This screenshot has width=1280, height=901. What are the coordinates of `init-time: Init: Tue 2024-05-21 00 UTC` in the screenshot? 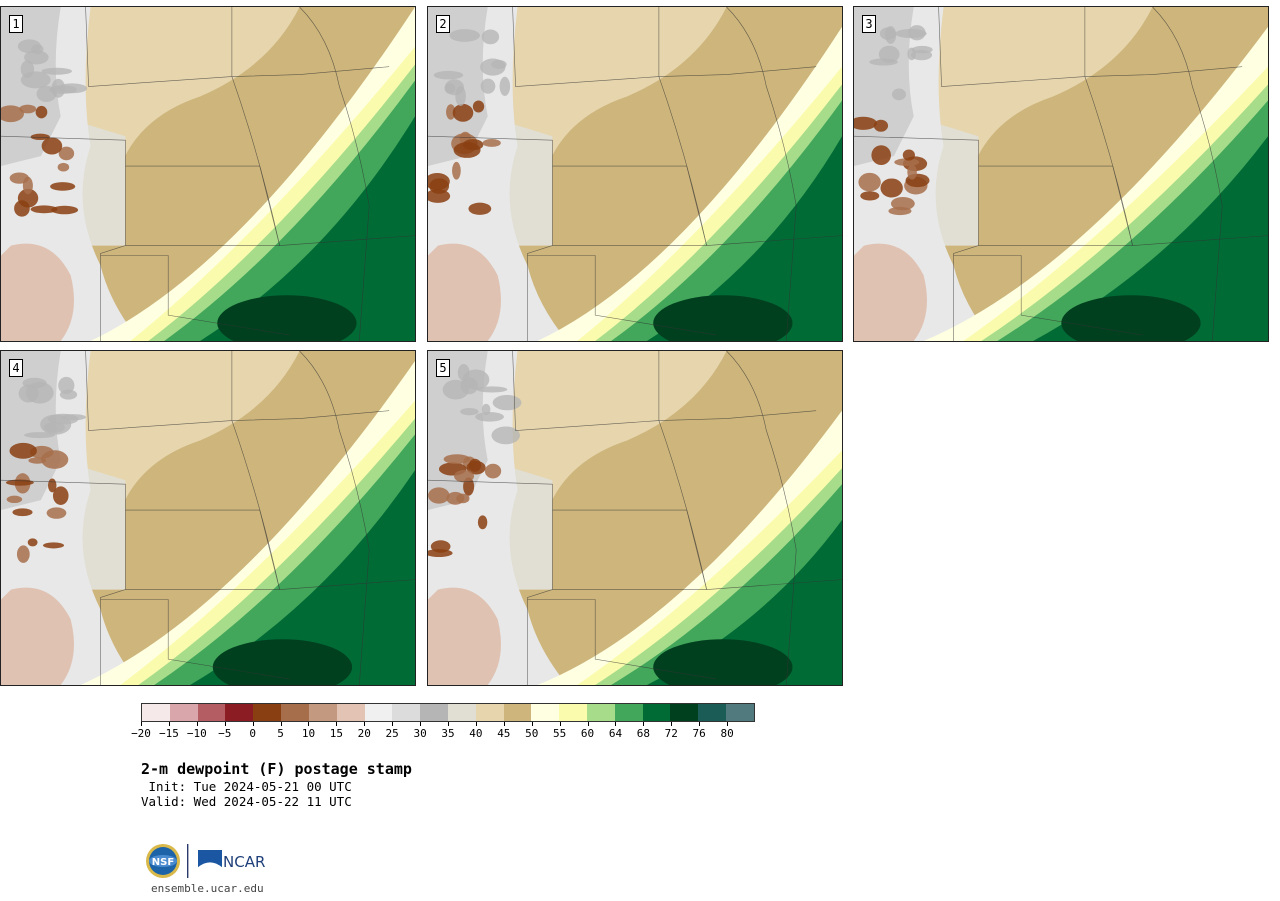 It's located at (246, 786).